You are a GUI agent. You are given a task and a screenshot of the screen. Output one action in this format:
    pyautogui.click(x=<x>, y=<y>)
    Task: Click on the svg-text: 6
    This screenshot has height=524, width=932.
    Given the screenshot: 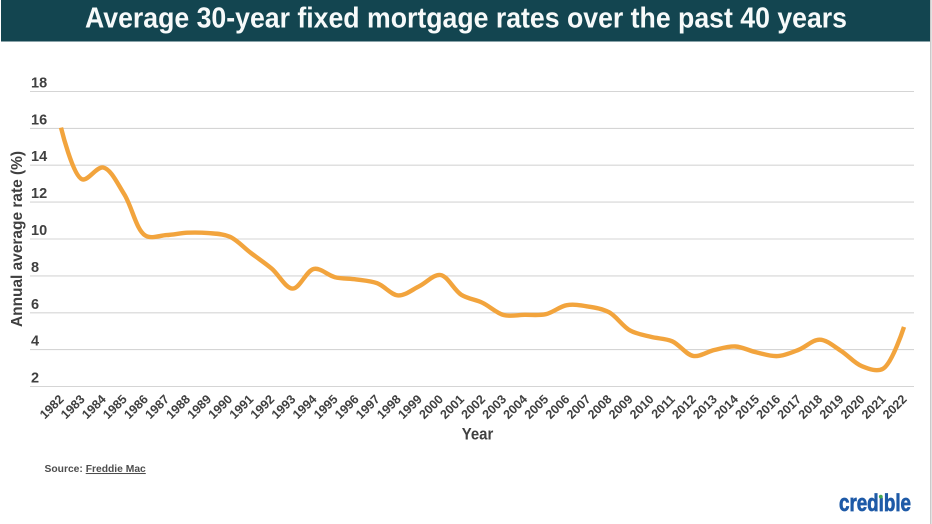 What is the action you would take?
    pyautogui.click(x=35, y=305)
    